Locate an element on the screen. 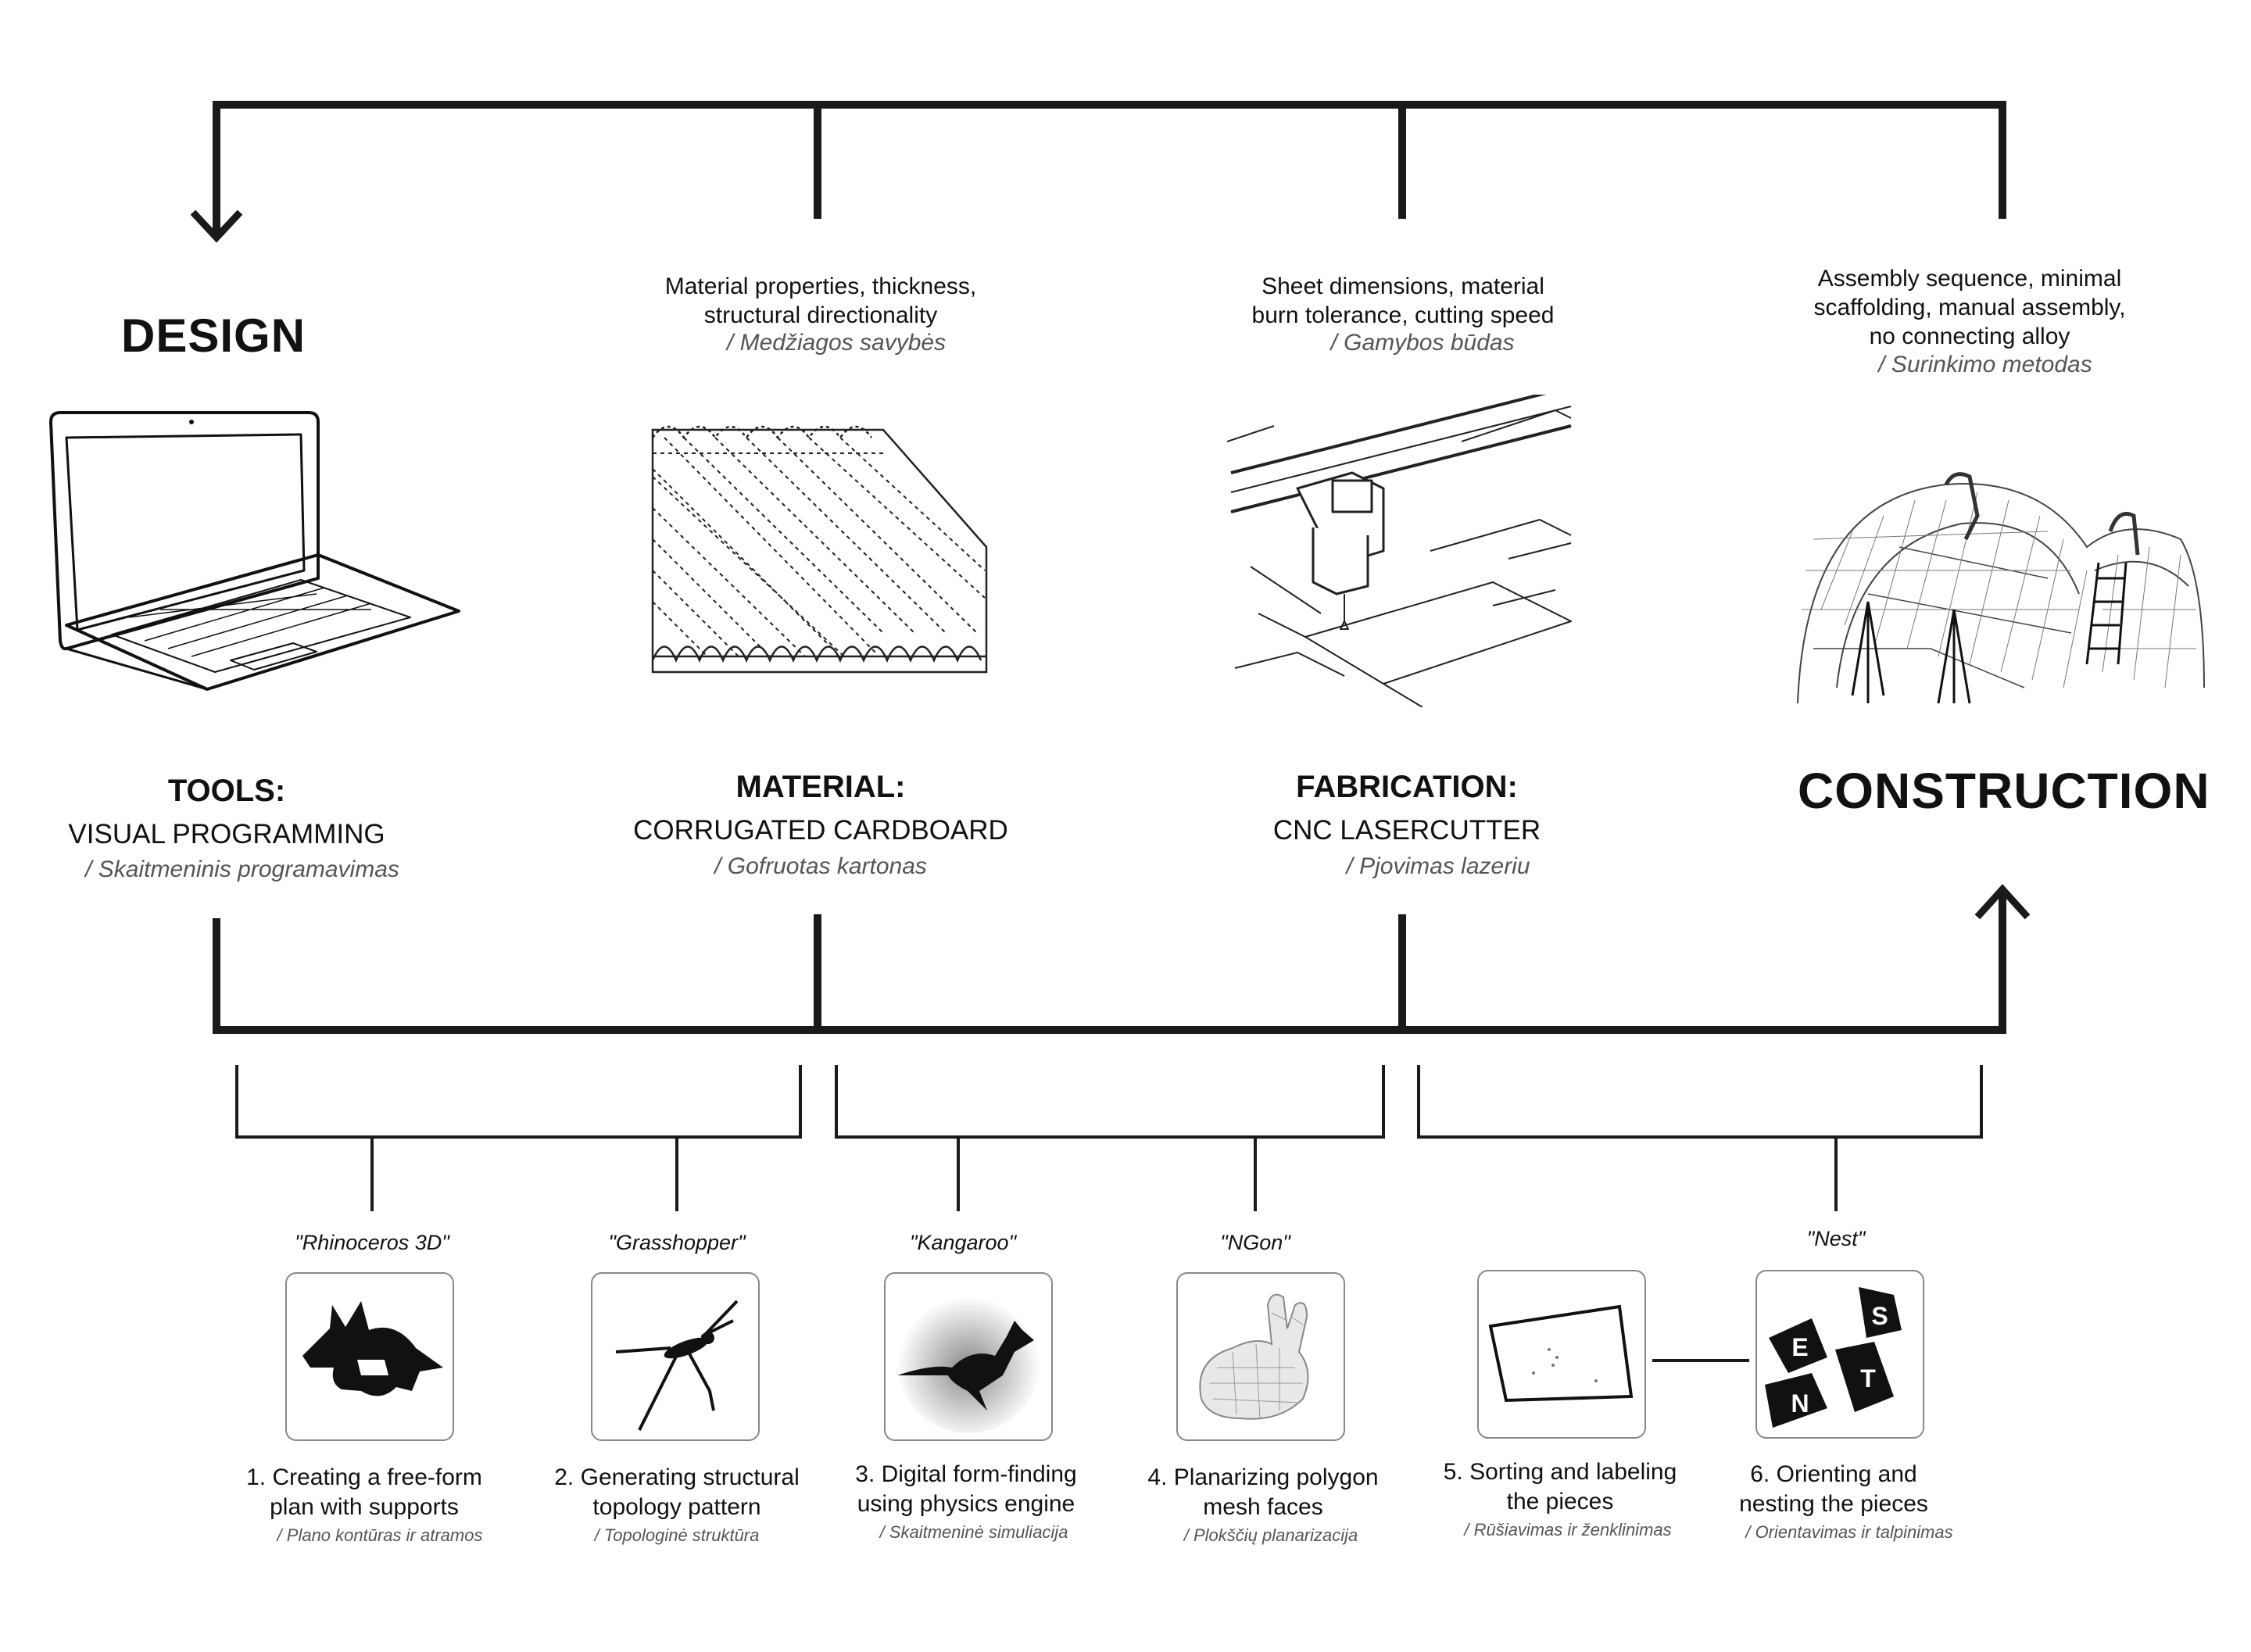 This screenshot has width=2251, height=1652. bunny-mesh-icon is located at coordinates (1254, 1356).